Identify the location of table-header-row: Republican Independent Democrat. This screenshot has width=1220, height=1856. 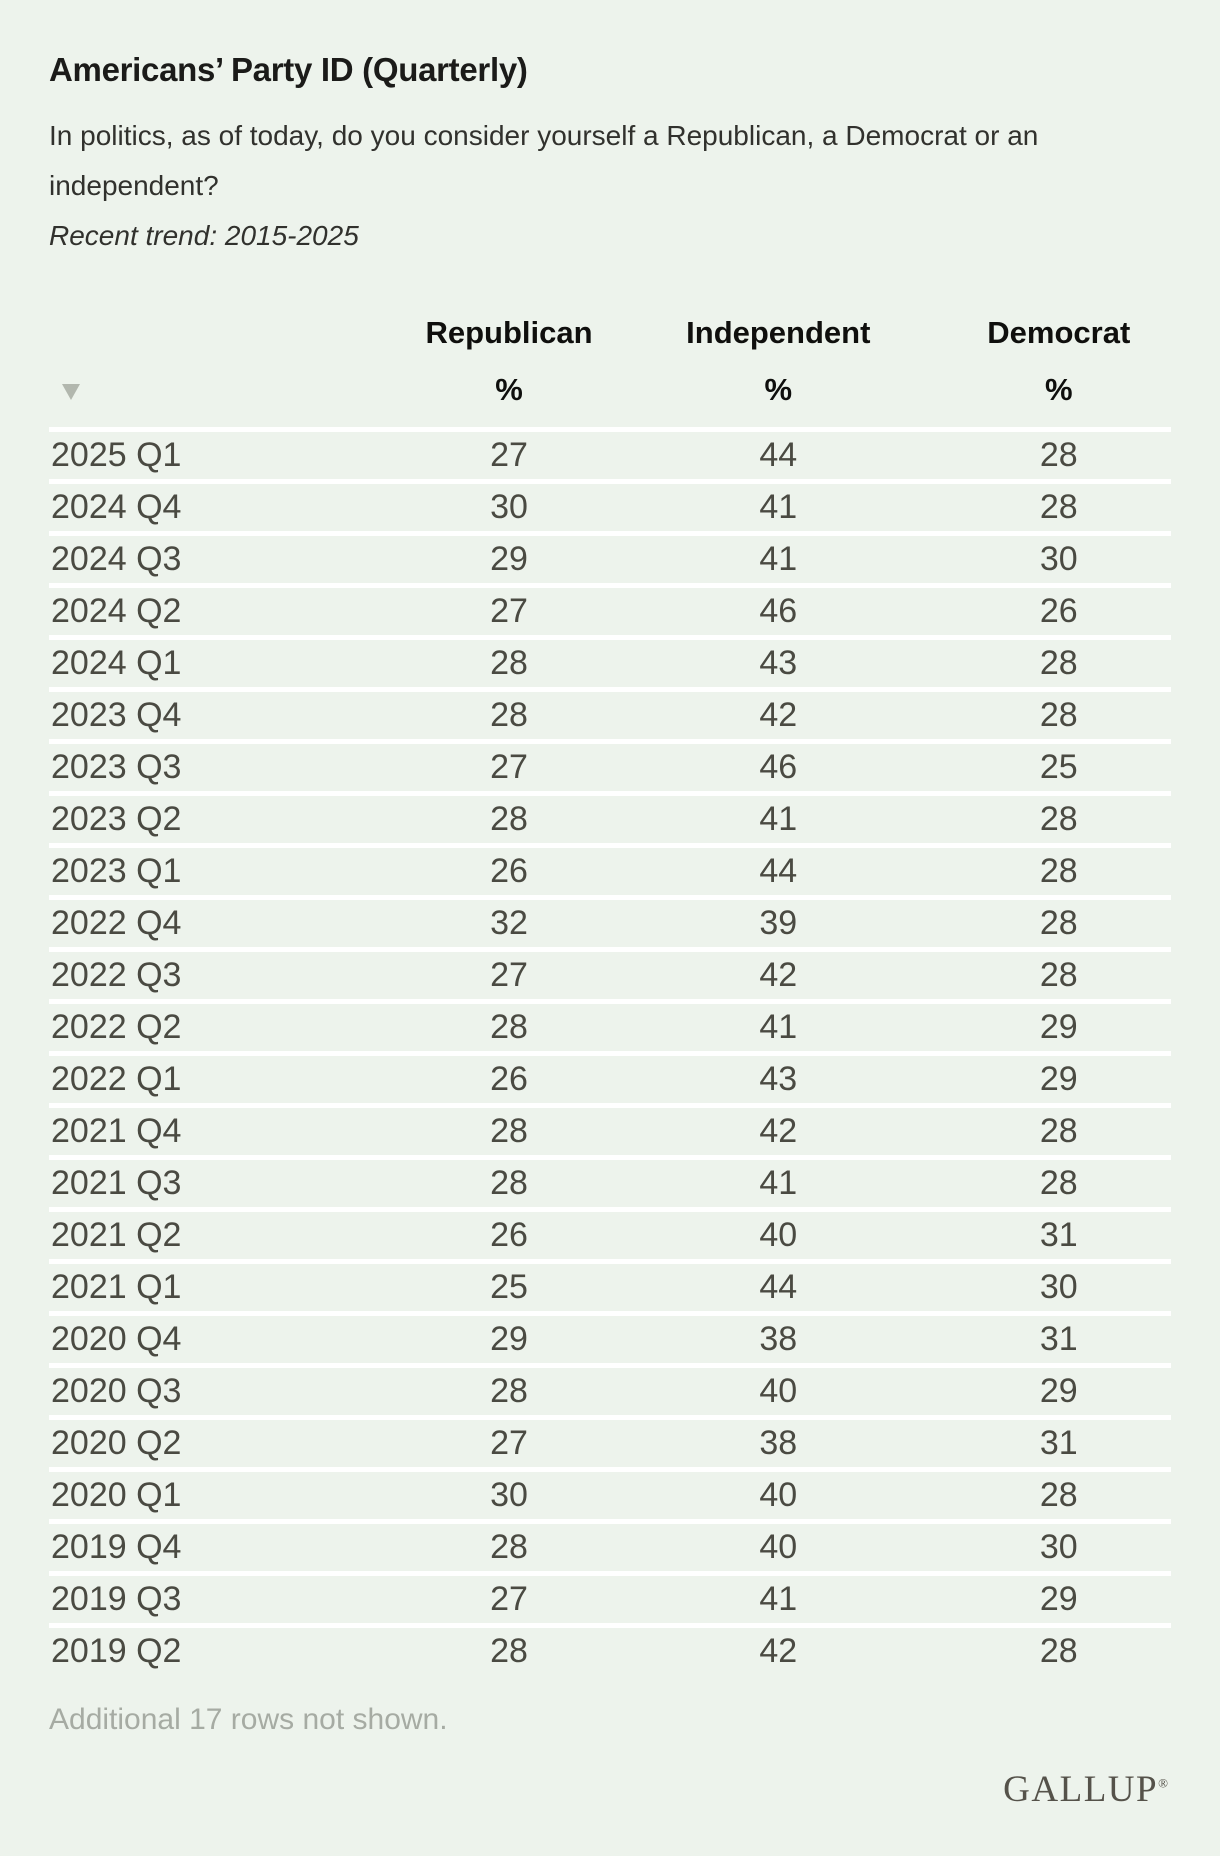
(610, 326).